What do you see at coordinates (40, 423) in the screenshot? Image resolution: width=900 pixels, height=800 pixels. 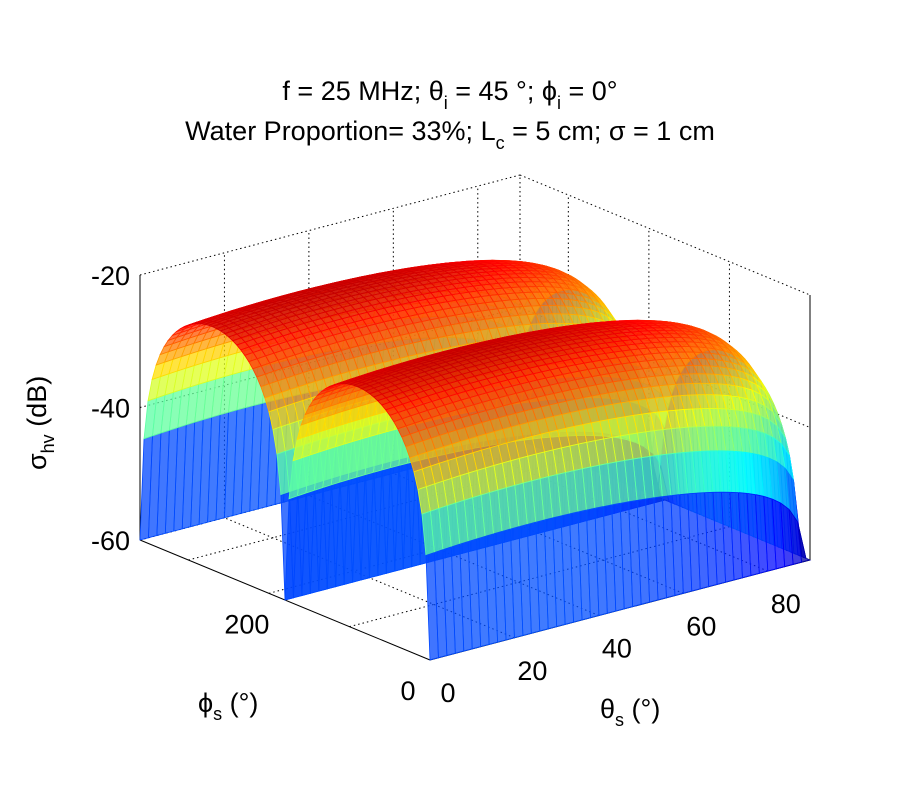 I see `z-axis-label: σhv (dB)` at bounding box center [40, 423].